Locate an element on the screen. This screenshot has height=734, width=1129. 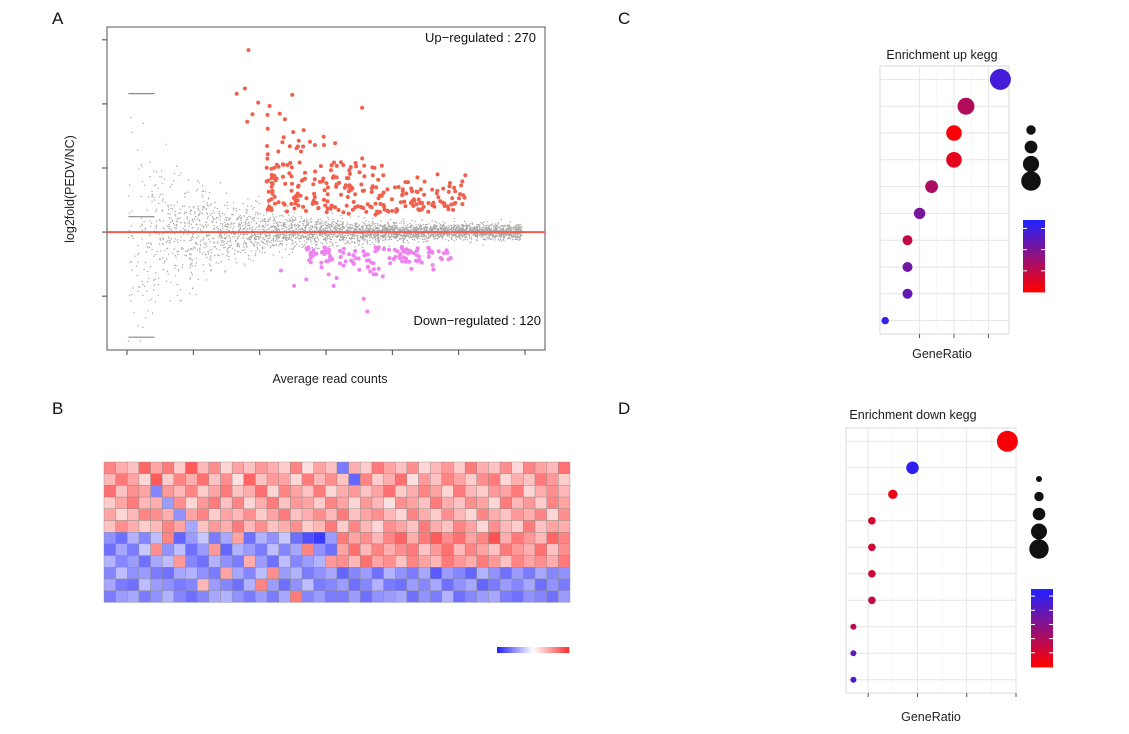
labeled-gene-point is located at coordinates (252, 114).